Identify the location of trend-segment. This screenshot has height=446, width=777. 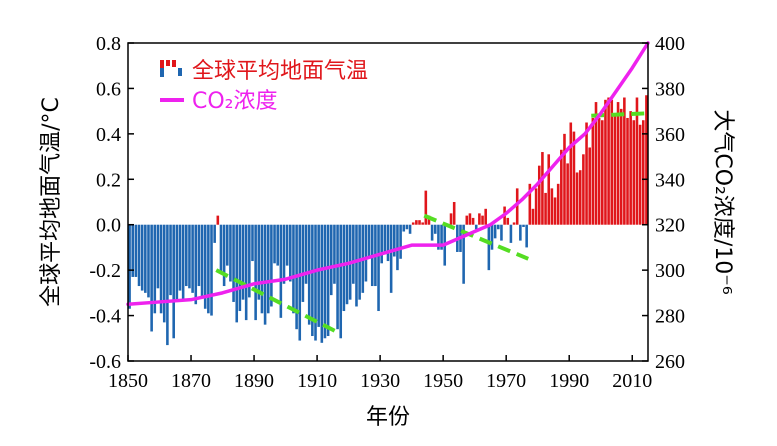
(476, 237).